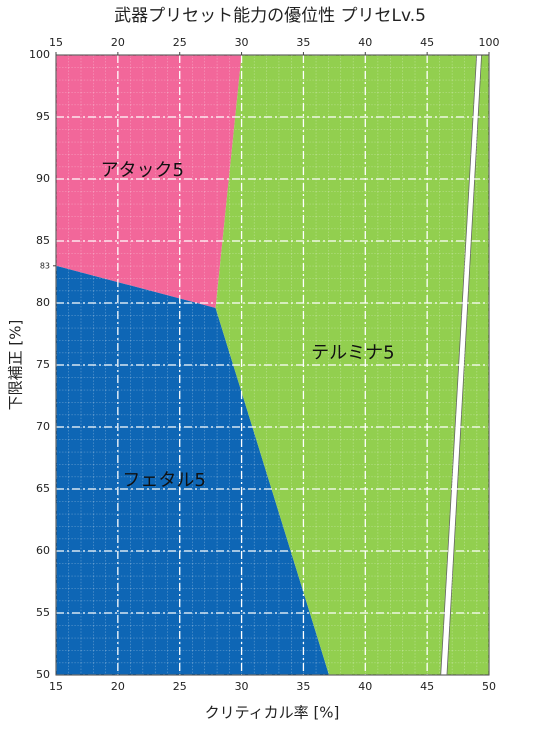  I want to click on x2-tick-label: 30, so click(242, 42).